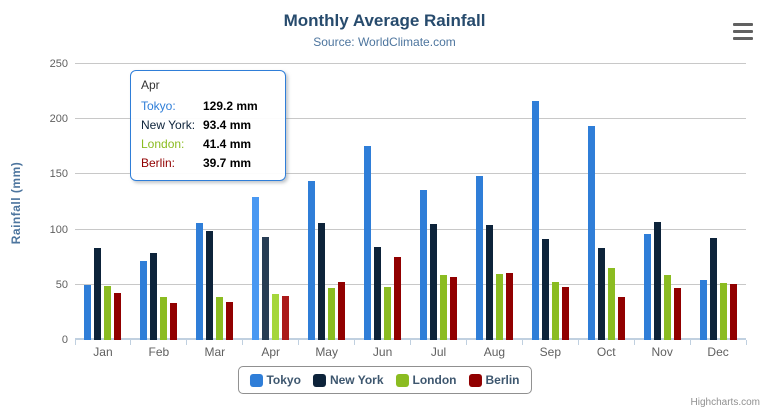 The image size is (769, 416). What do you see at coordinates (220, 318) in the screenshot?
I see `bar-london-mar` at bounding box center [220, 318].